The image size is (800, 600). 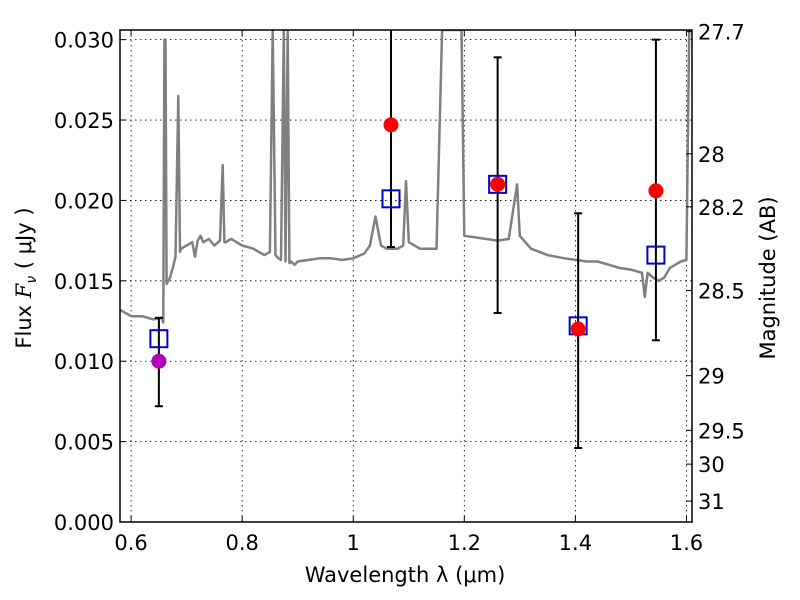 I want to click on mag-tick-label: 31, so click(x=711, y=502).